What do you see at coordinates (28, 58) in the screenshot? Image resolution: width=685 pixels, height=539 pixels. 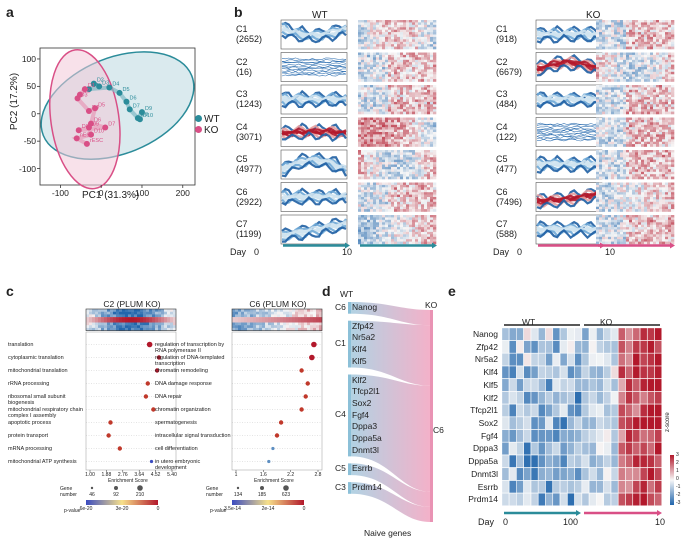 I see `pca-y-tick: 100` at bounding box center [28, 58].